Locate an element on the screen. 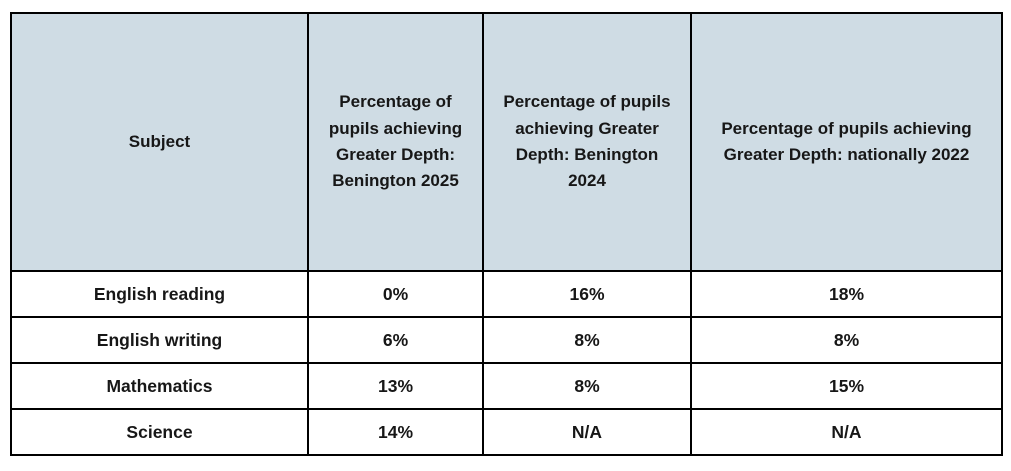 The height and width of the screenshot is (471, 1011). cell-benington-2024-na: N/A is located at coordinates (587, 432).